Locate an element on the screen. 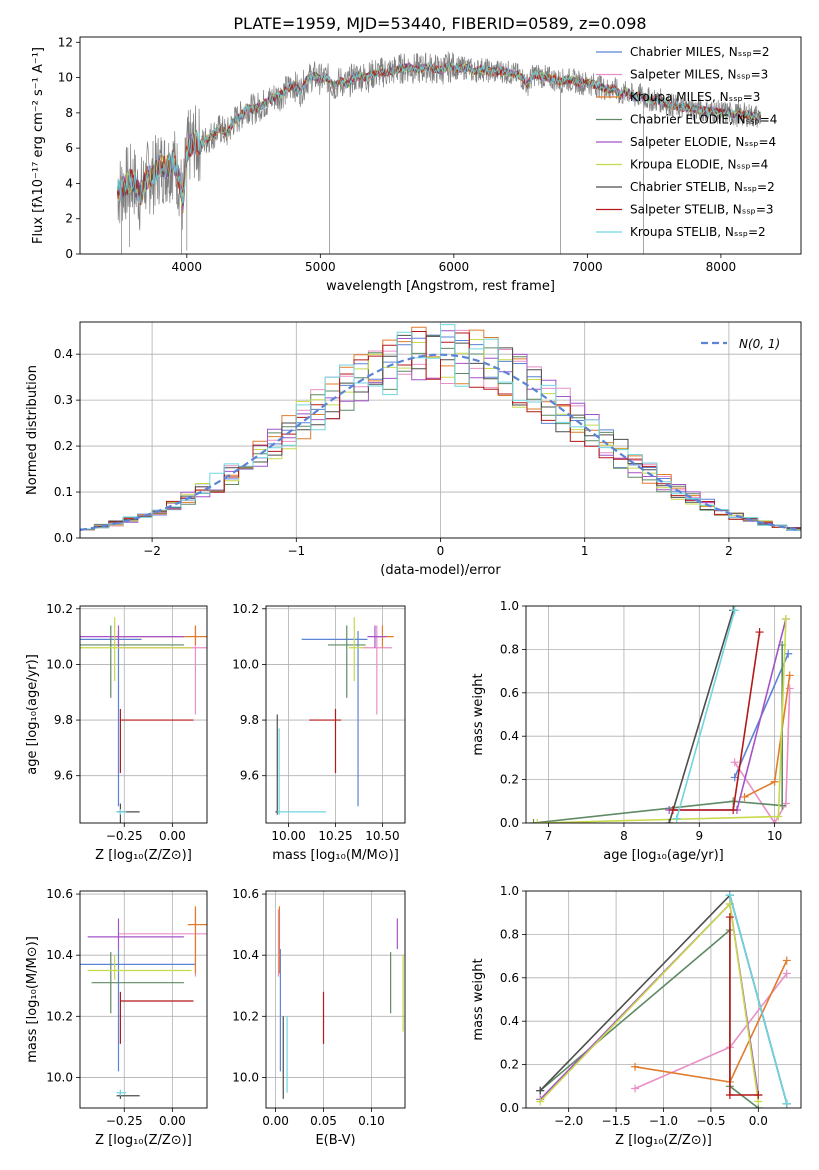 The height and width of the screenshot is (1170, 819). weights-kroupa-miles is located at coordinates (767, 736).